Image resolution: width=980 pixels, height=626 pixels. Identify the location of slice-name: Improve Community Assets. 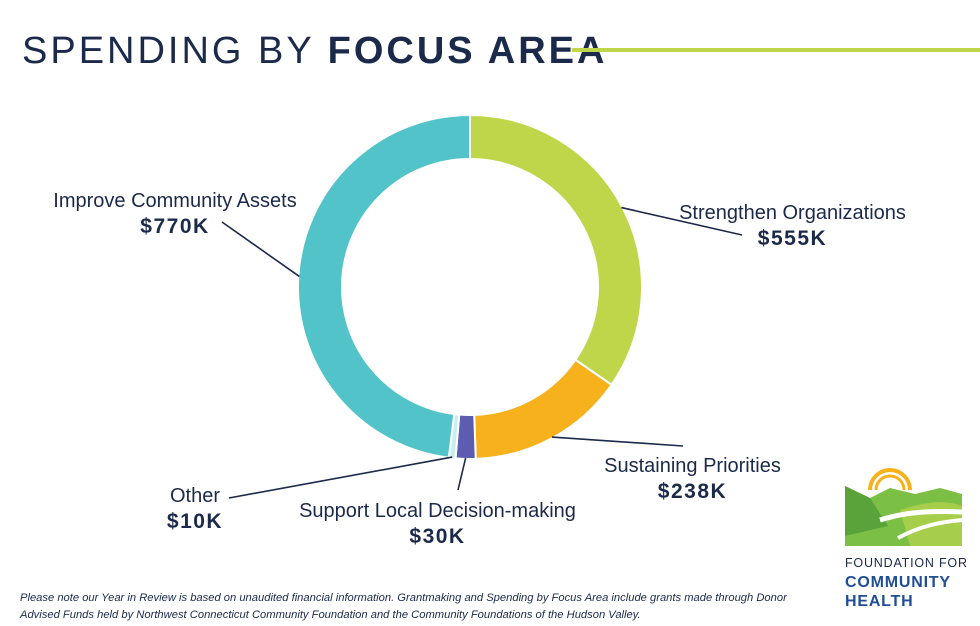
(175, 201).